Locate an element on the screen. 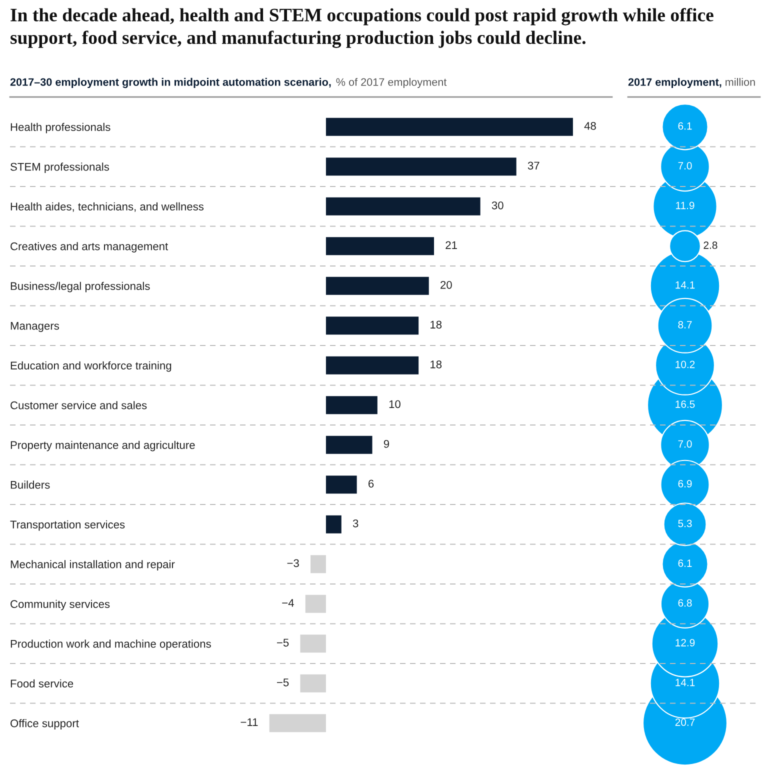 Image resolution: width=776 pixels, height=779 pixels. data-label: 9 is located at coordinates (387, 444).